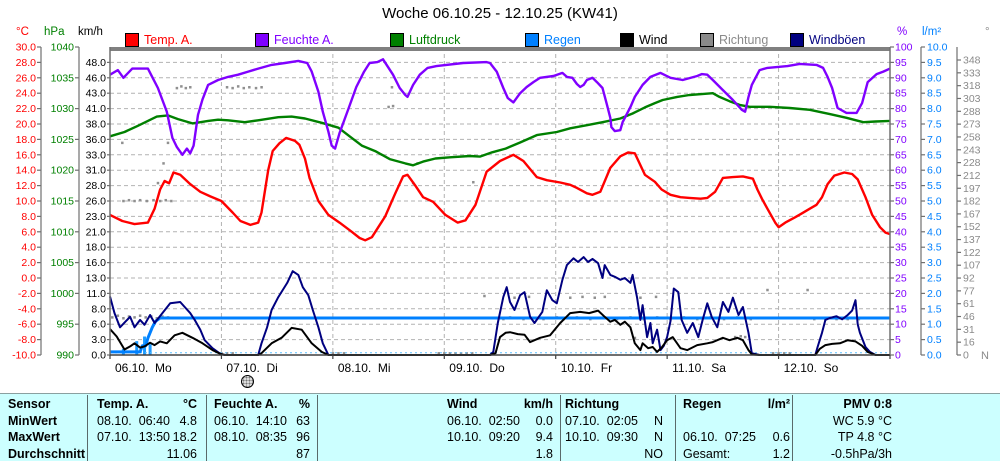 The image size is (1000, 461). What do you see at coordinates (934, 279) in the screenshot?
I see `svg-text: 2.5` at bounding box center [934, 279].